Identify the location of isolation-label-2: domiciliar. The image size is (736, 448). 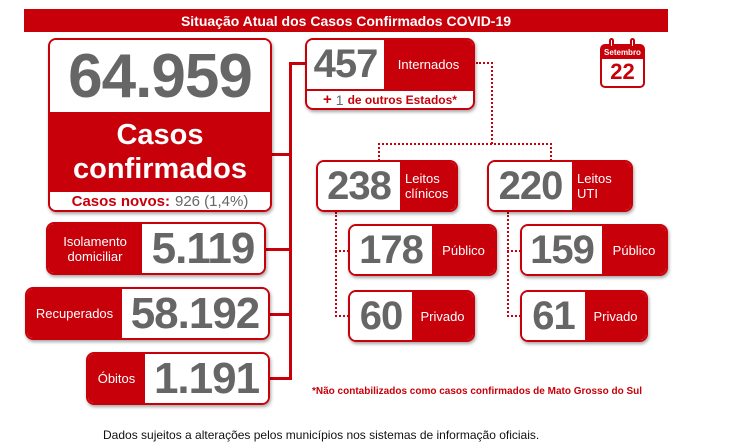
(95, 256).